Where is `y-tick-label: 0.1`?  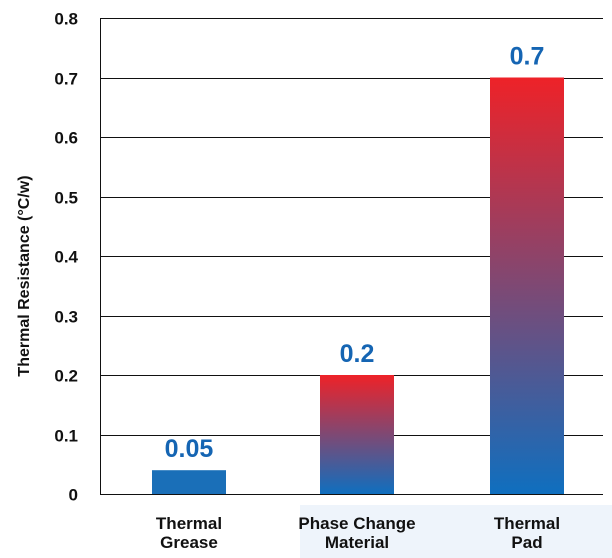
y-tick-label: 0.1 is located at coordinates (66, 436).